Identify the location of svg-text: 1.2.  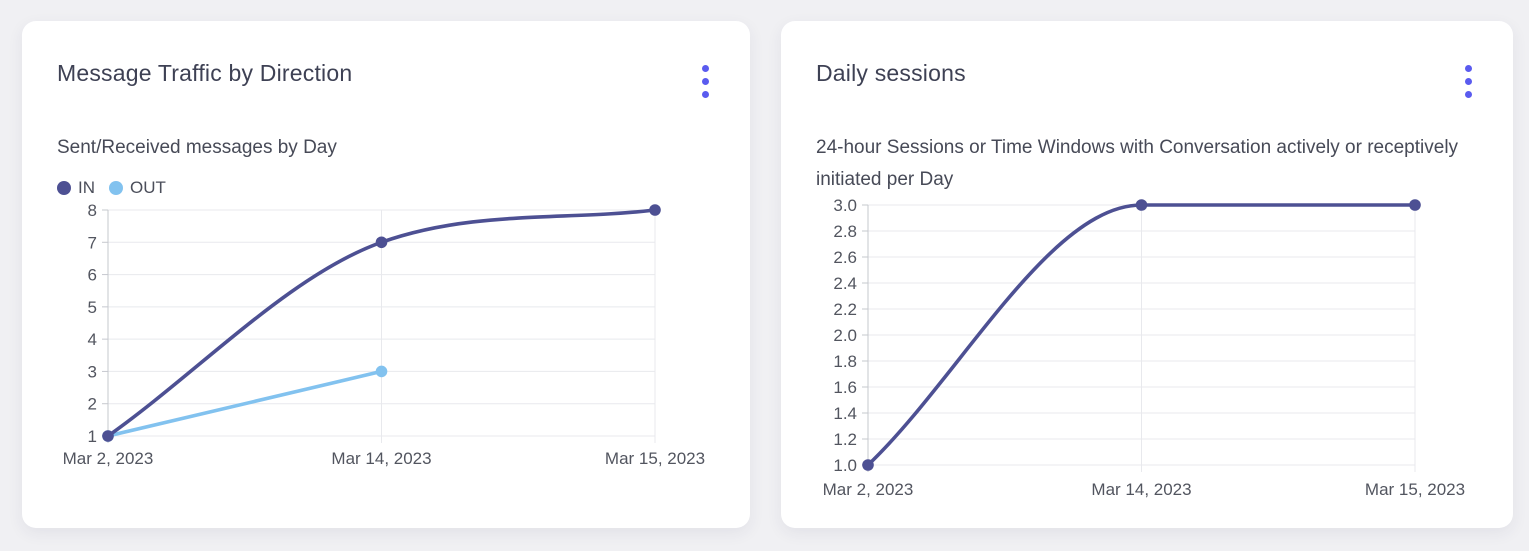
(845, 439).